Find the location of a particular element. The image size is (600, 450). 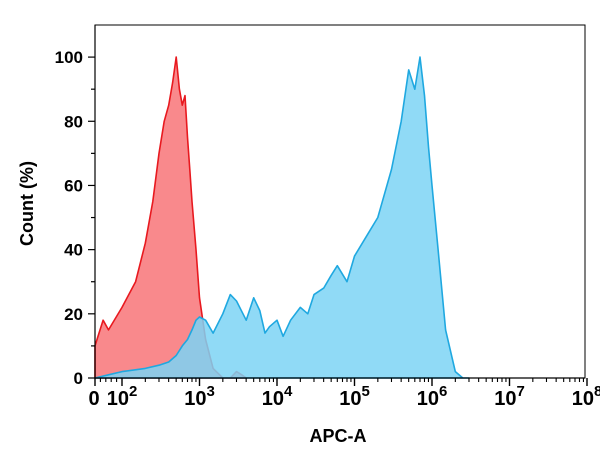

y-axis: 0 20 40 60 80 100 is located at coordinates (75, 206).